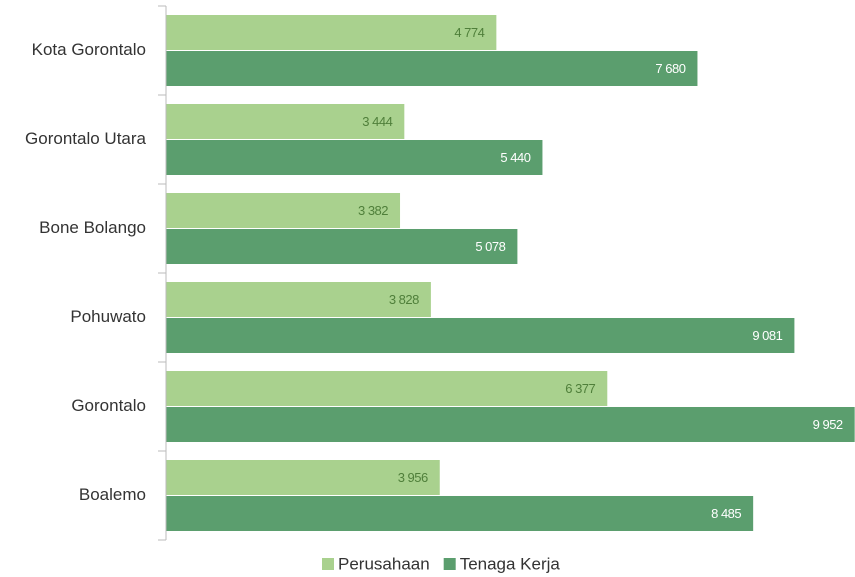 The width and height of the screenshot is (855, 577). What do you see at coordinates (767, 335) in the screenshot?
I see `value-label: 9 081` at bounding box center [767, 335].